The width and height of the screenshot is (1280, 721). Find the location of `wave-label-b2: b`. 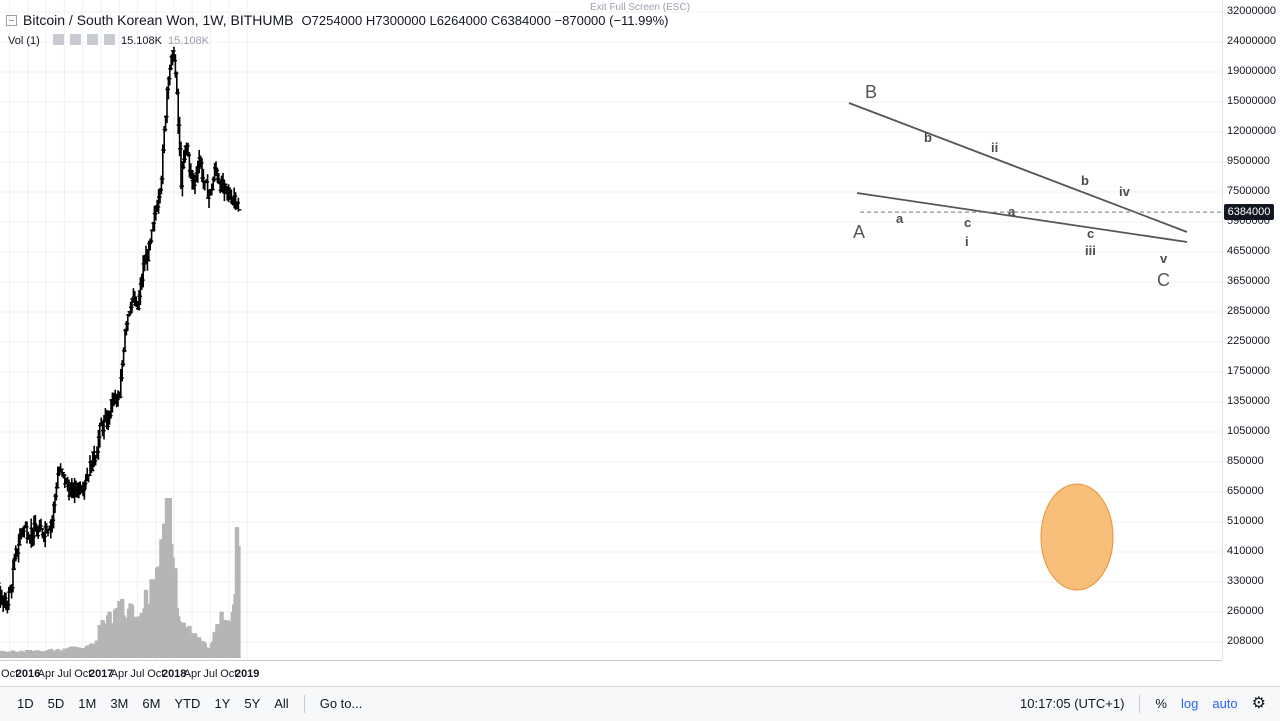

wave-label-b2: b is located at coordinates (1085, 180).